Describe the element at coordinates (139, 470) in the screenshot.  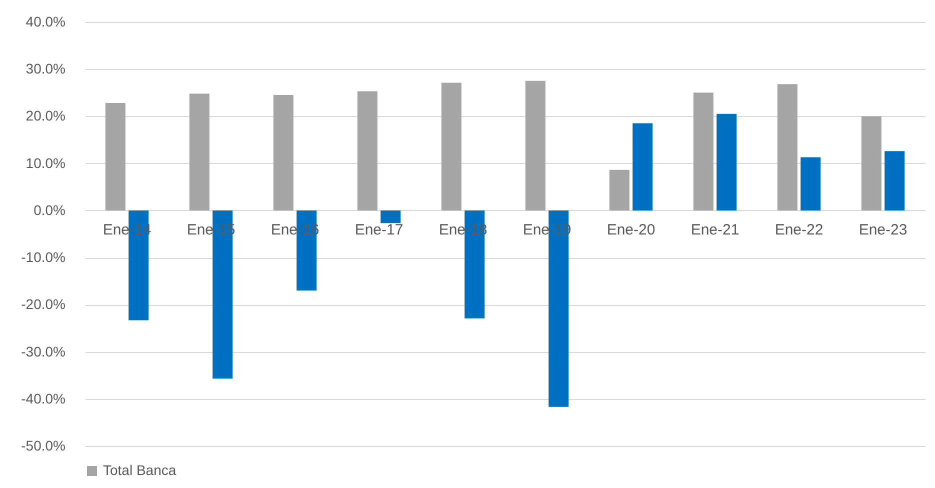
I see `legend-label: Total Banca` at that location.